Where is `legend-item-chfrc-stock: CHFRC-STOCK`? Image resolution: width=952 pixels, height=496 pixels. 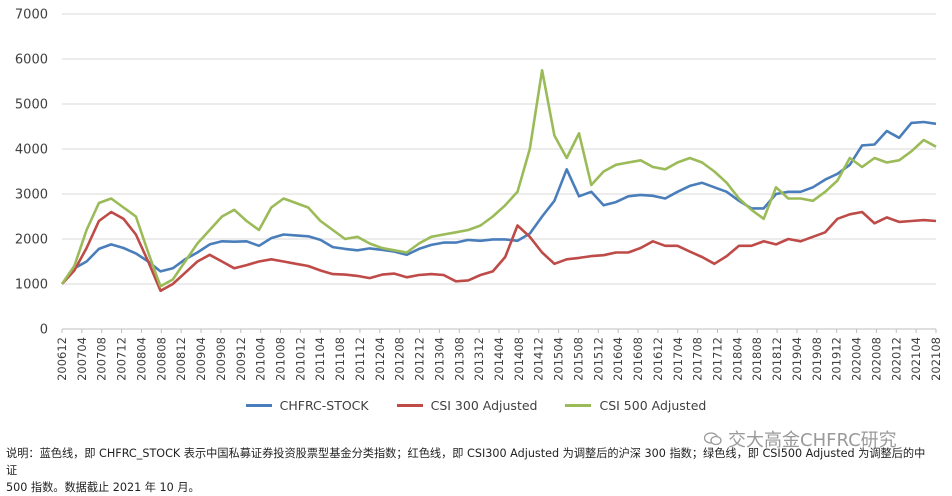
legend-item-chfrc-stock: CHFRC-STOCK is located at coordinates (307, 405).